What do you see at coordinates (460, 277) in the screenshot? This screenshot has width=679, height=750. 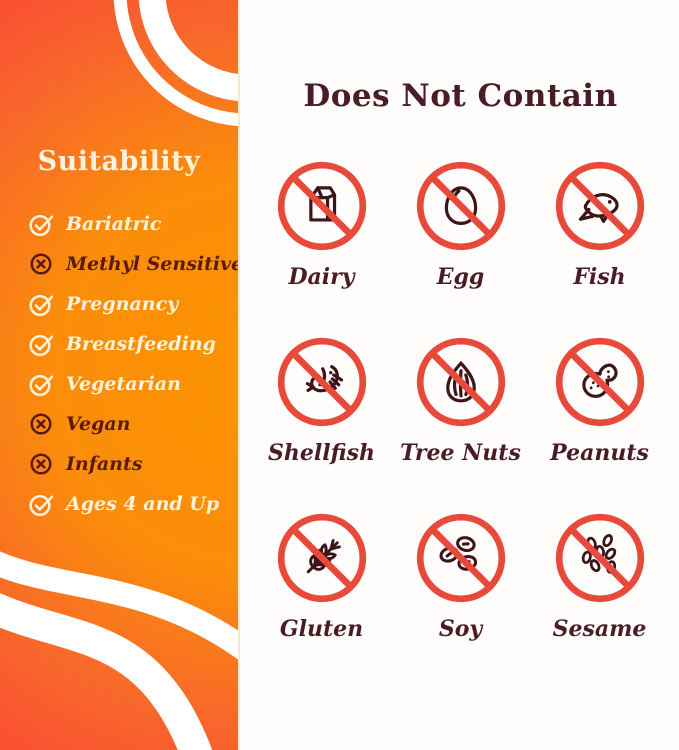 I see `allergen-label: Egg` at bounding box center [460, 277].